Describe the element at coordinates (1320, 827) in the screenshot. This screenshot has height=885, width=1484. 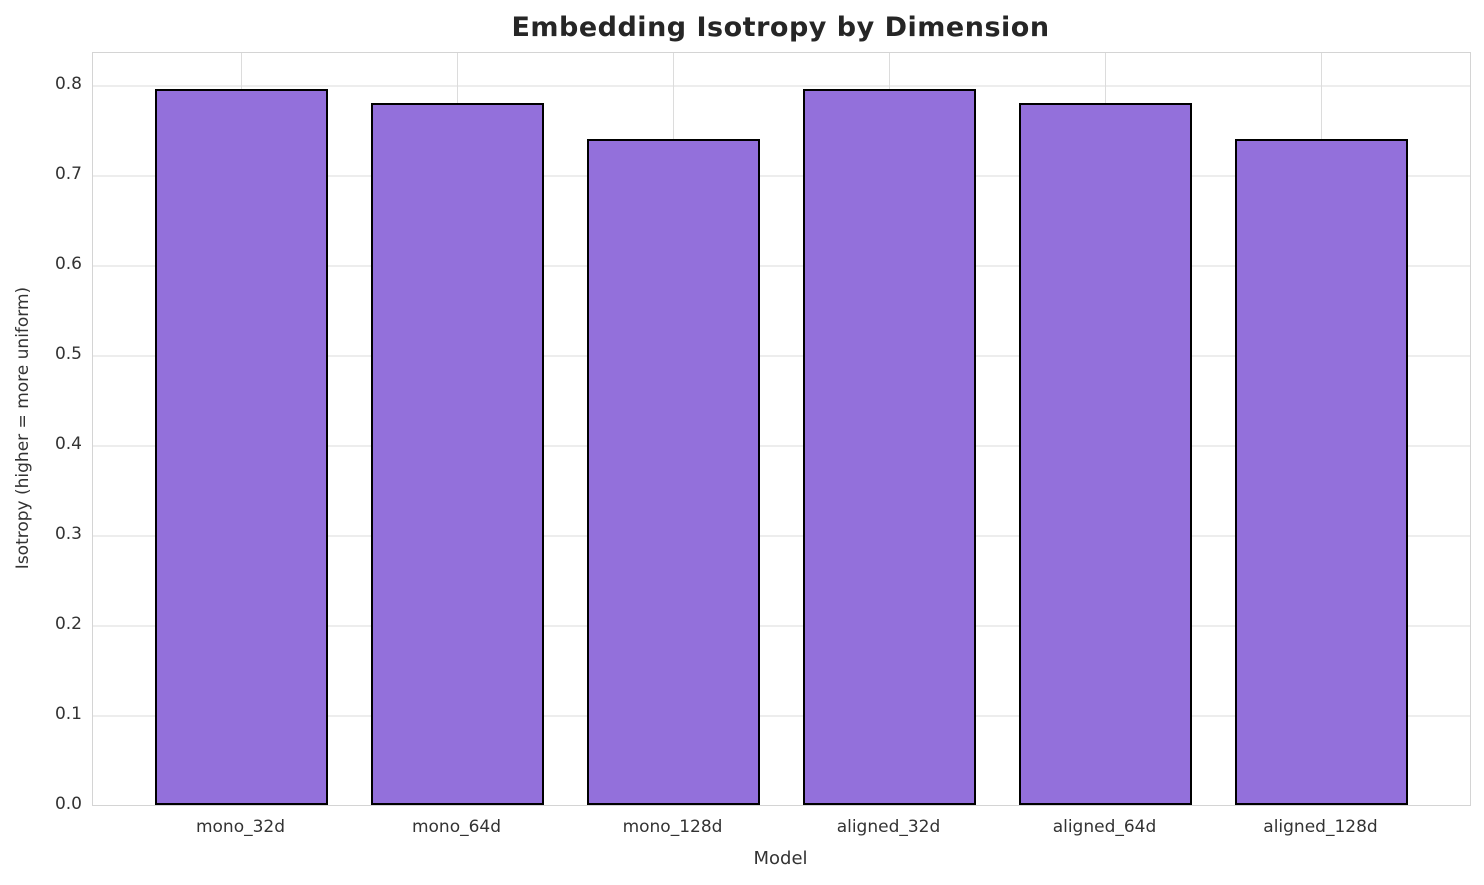
I see `x-tick-label-aligned_128d: aligned_128d` at that location.